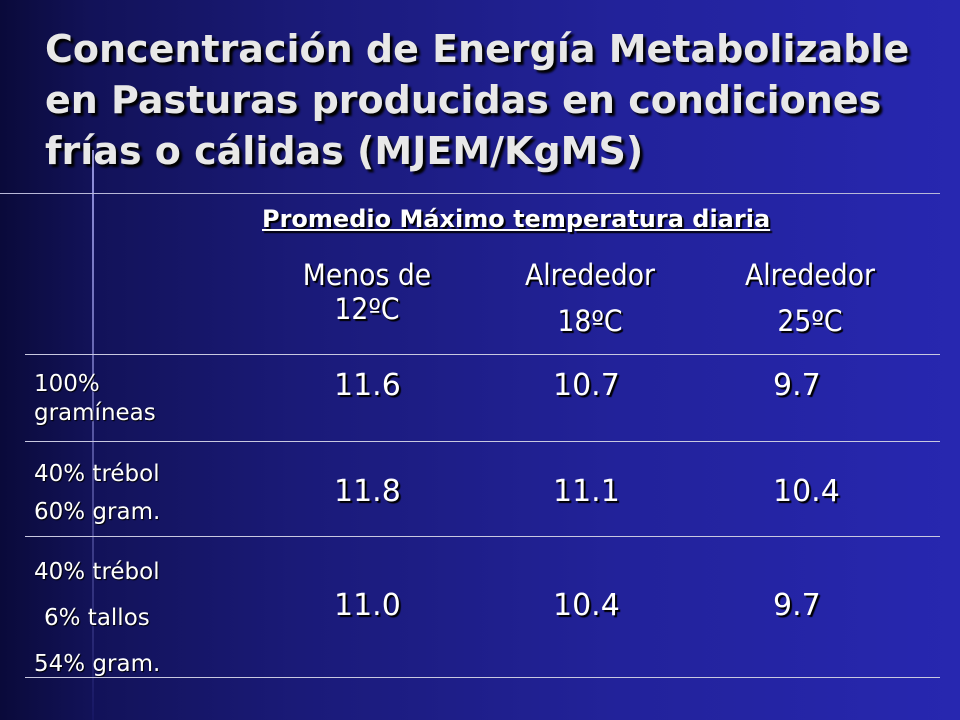 The height and width of the screenshot is (720, 960). I want to click on row-label-line: 54% gram., so click(97, 664).